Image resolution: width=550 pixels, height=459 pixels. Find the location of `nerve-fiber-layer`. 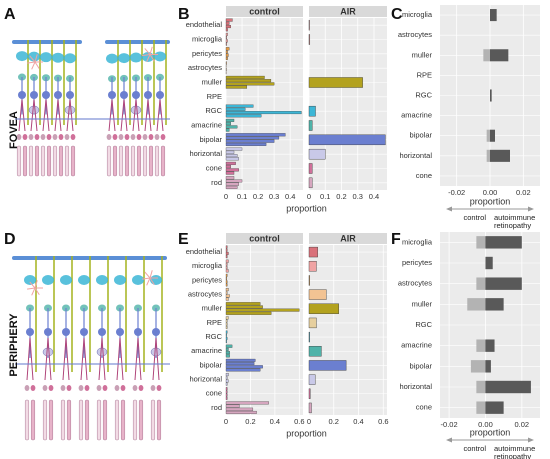

nerve-fiber-layer is located at coordinates (137, 42).